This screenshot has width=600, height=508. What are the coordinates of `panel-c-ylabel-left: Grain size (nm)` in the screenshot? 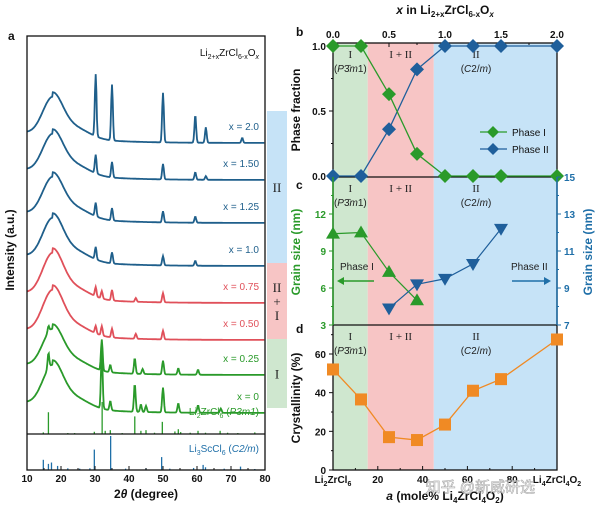 It's located at (296, 252).